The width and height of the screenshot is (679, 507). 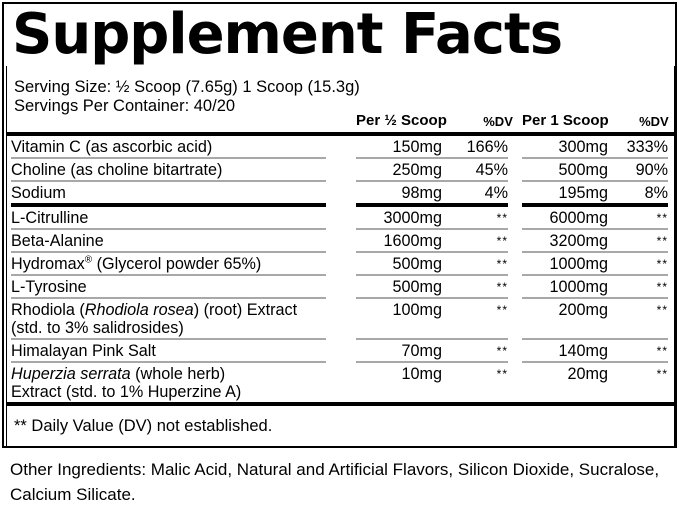 What do you see at coordinates (168, 285) in the screenshot?
I see `ingredient-name: L-Tyrosine` at bounding box center [168, 285].